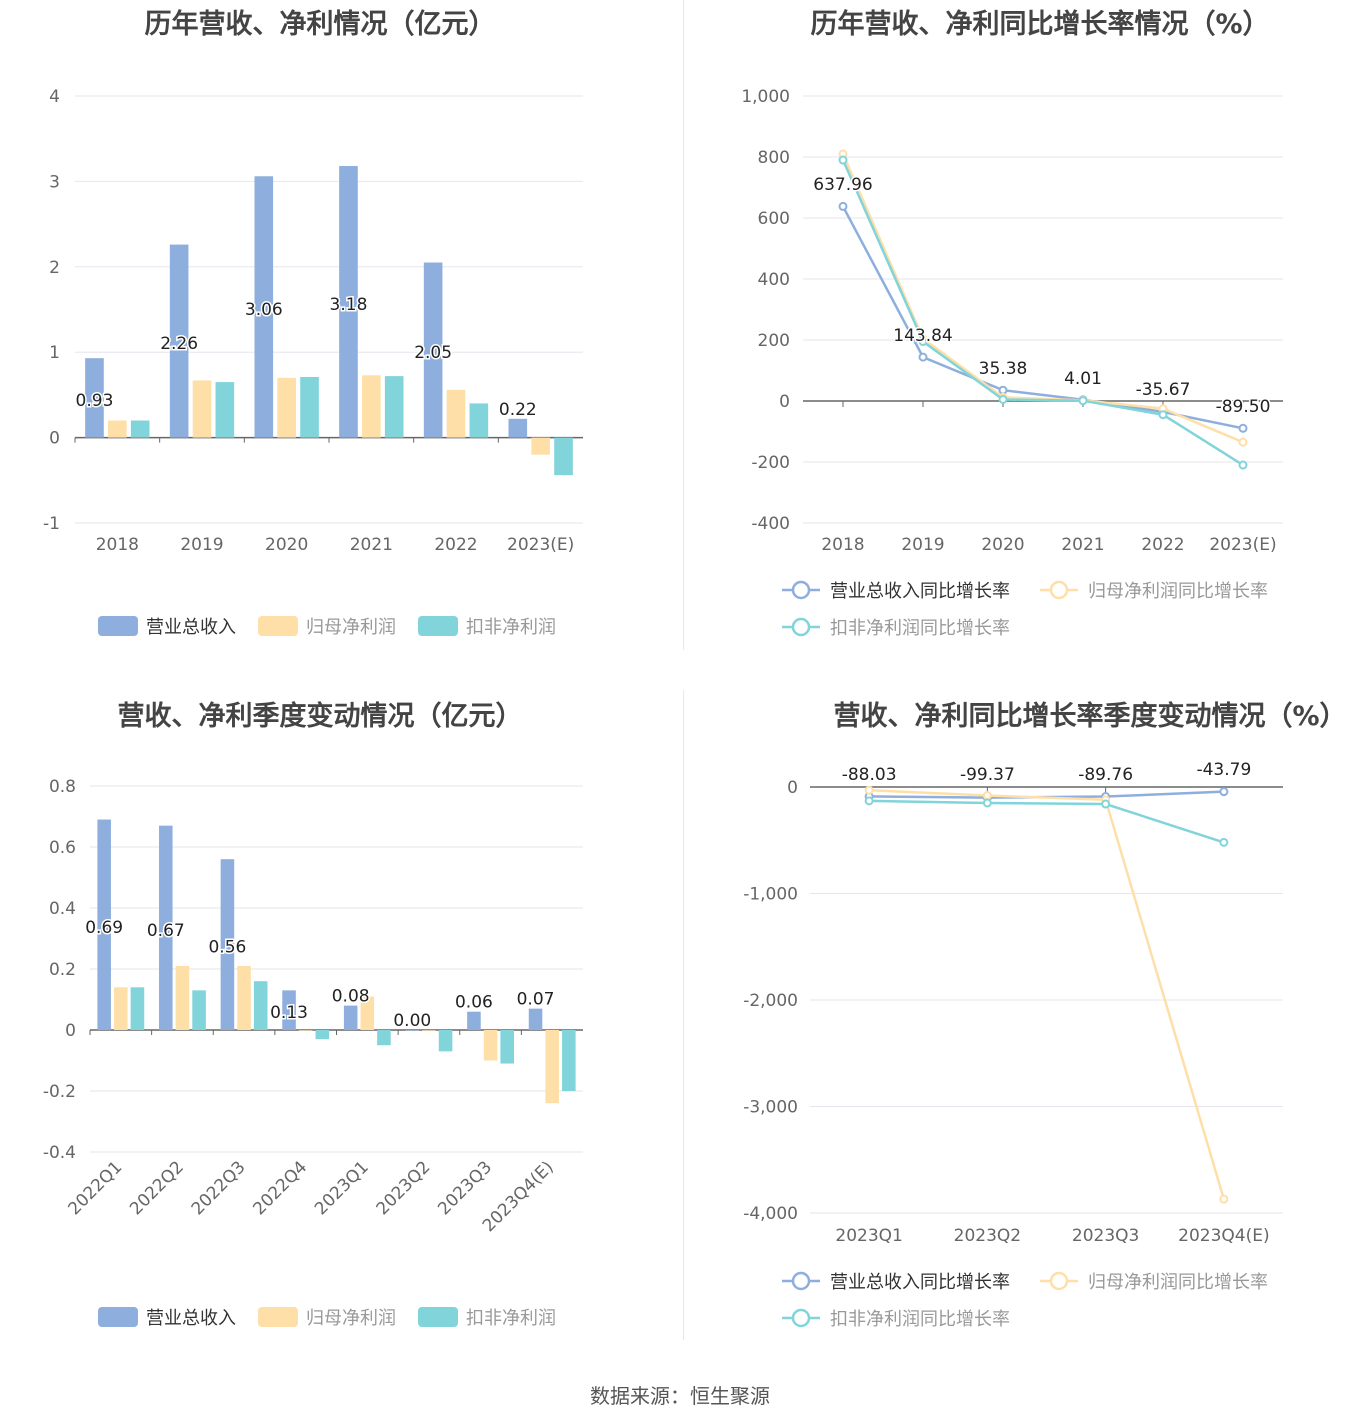 Image resolution: width=1360 pixels, height=1425 pixels. Describe the element at coordinates (1223, 770) in the screenshot. I see `data-label: -43.79` at that location.